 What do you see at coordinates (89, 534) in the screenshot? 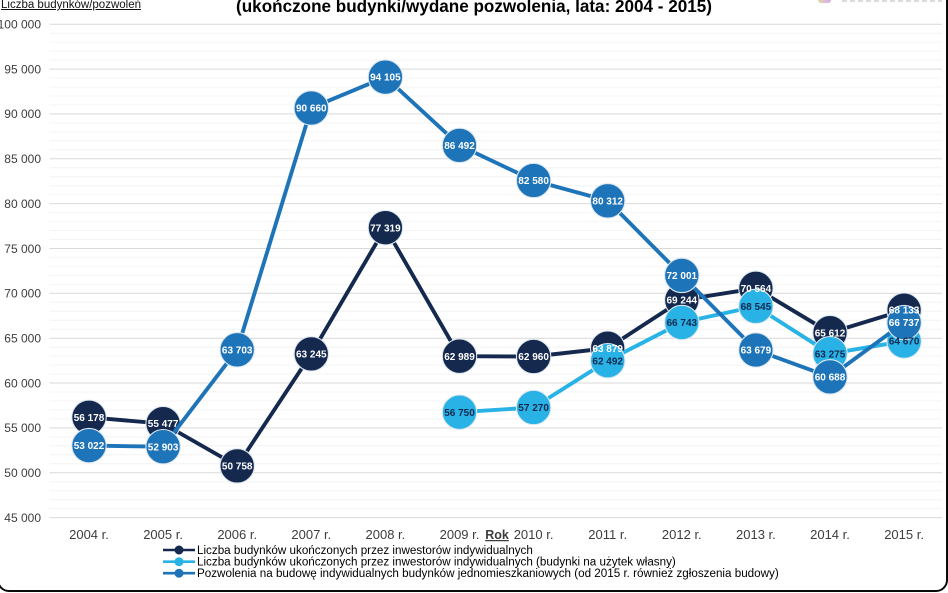
I see `svg-text: 2004 r.` at bounding box center [89, 534].